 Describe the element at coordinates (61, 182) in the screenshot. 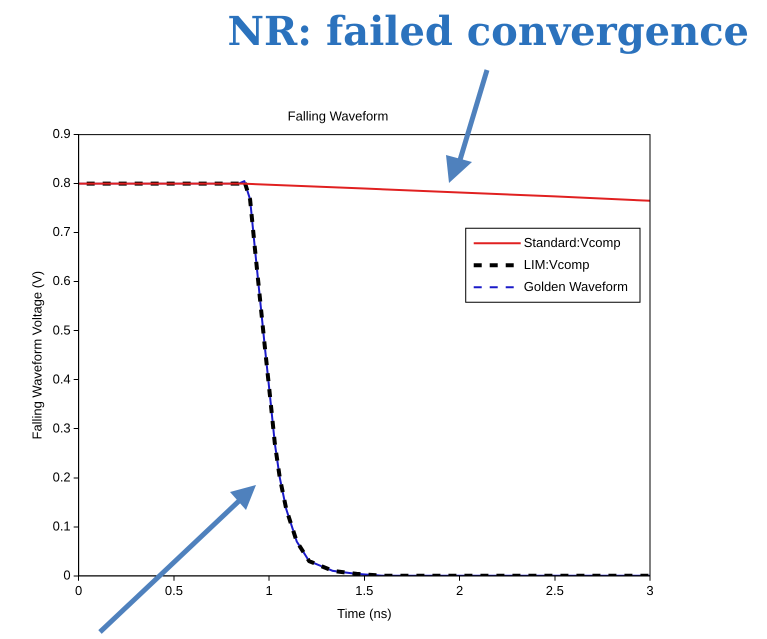

I see `y-tick-label: 0.8` at that location.